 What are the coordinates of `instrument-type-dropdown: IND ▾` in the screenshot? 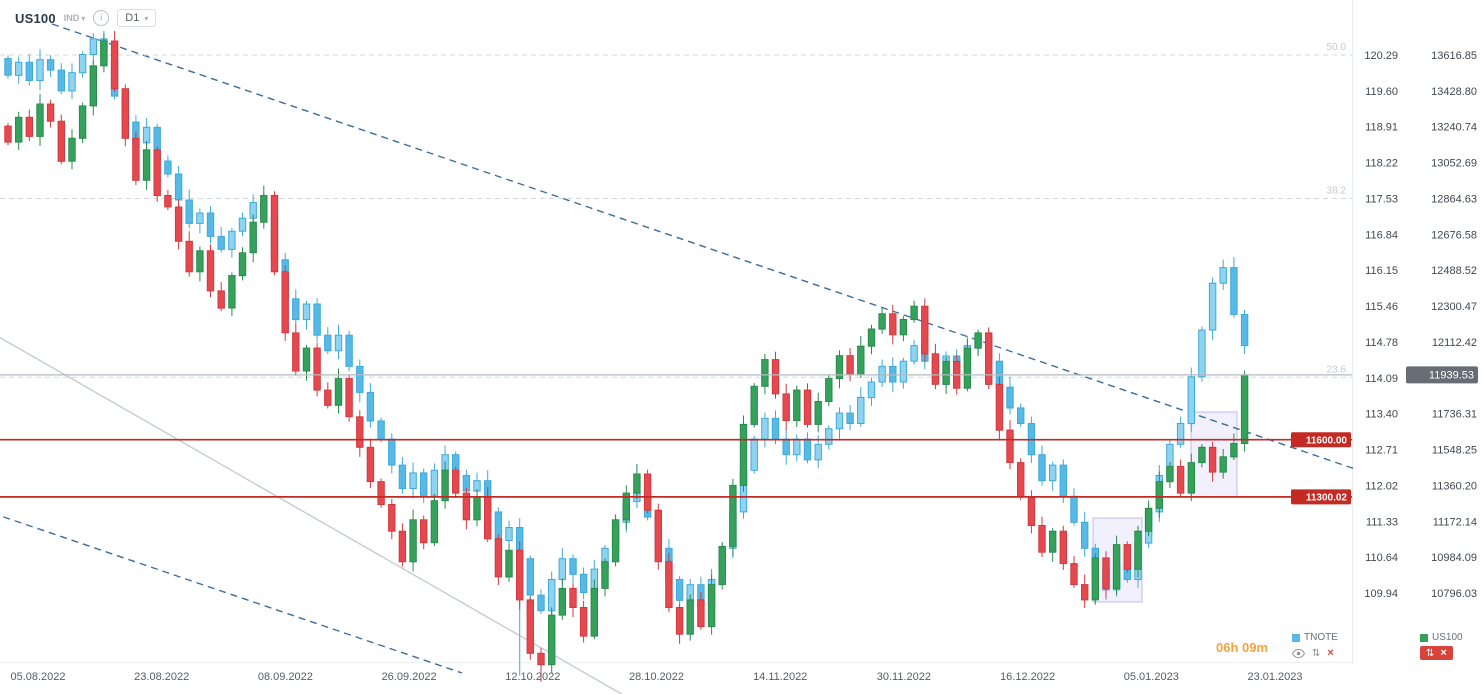 It's located at (75, 18).